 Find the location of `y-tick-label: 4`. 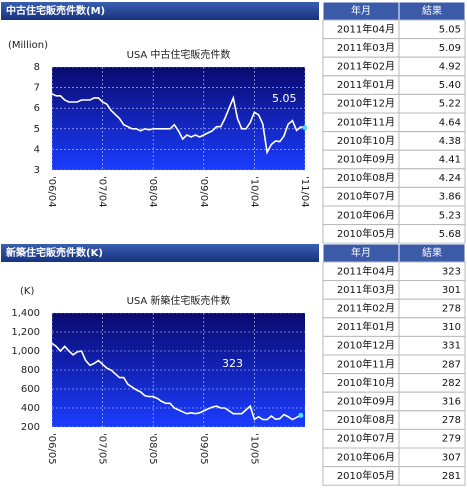

y-tick-label: 4 is located at coordinates (37, 149).